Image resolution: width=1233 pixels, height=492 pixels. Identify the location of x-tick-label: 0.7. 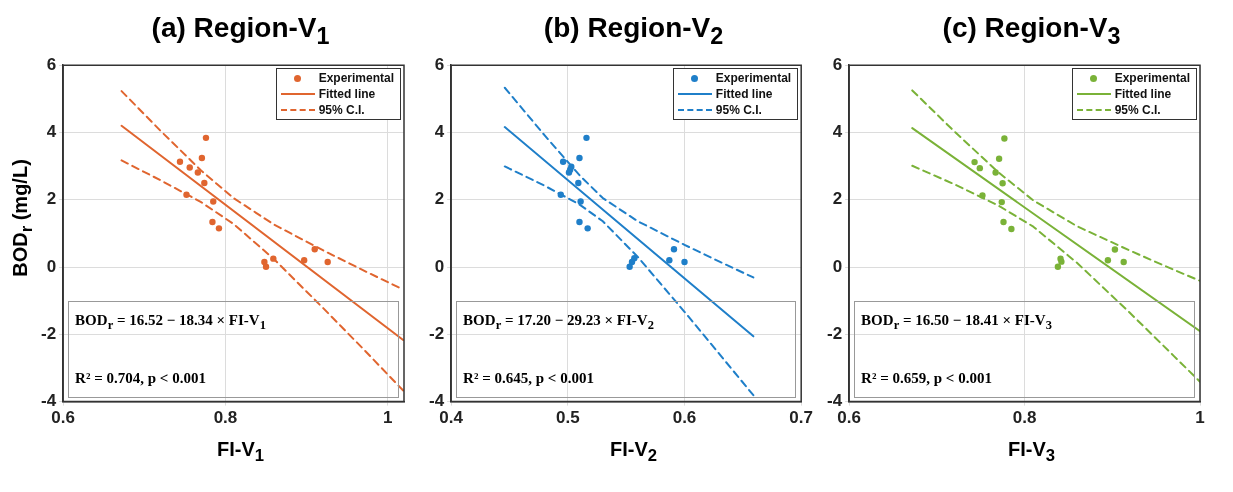
(801, 418).